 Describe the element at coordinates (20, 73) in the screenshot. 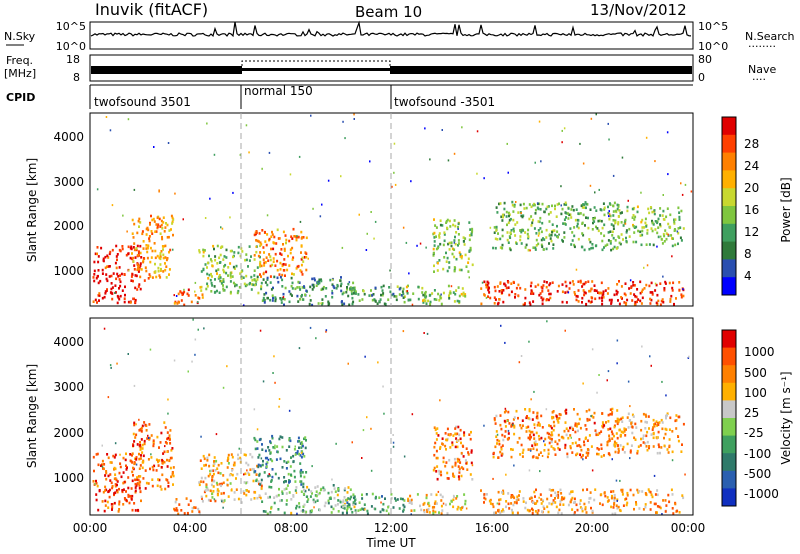

I see `freq-label-line2: [MHz]` at that location.